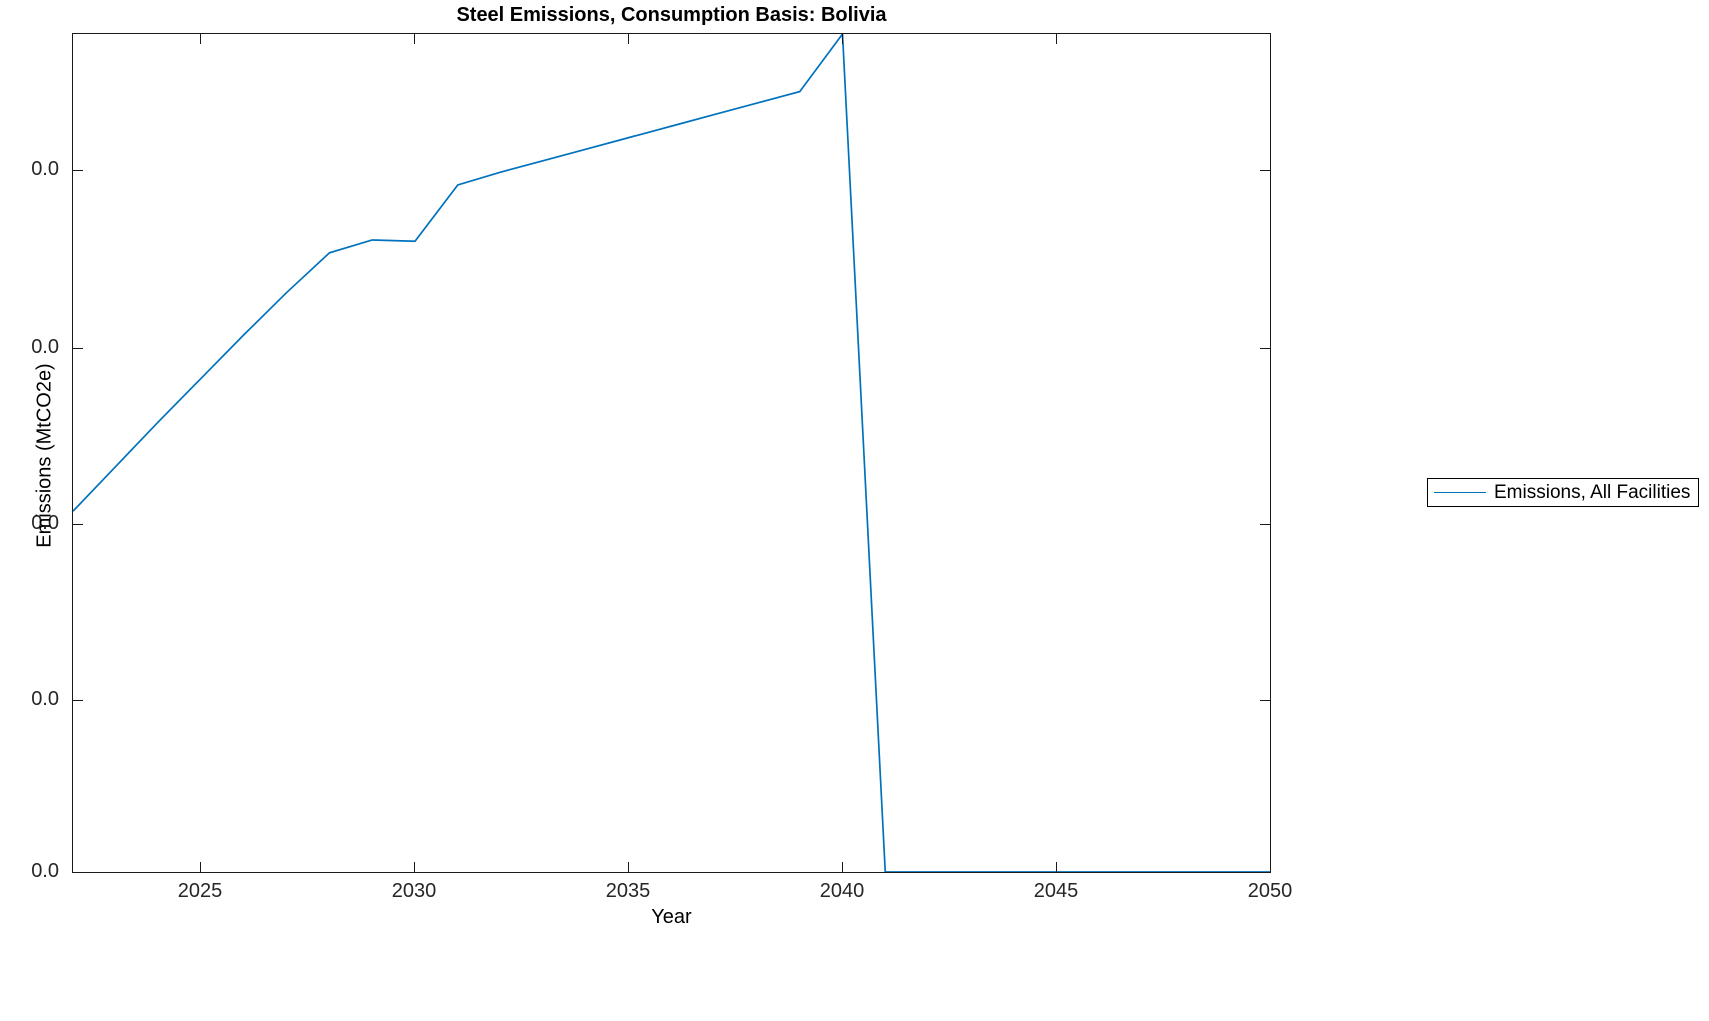 The image size is (1709, 1021). I want to click on xtick-mark-top-2040, so click(842, 38).